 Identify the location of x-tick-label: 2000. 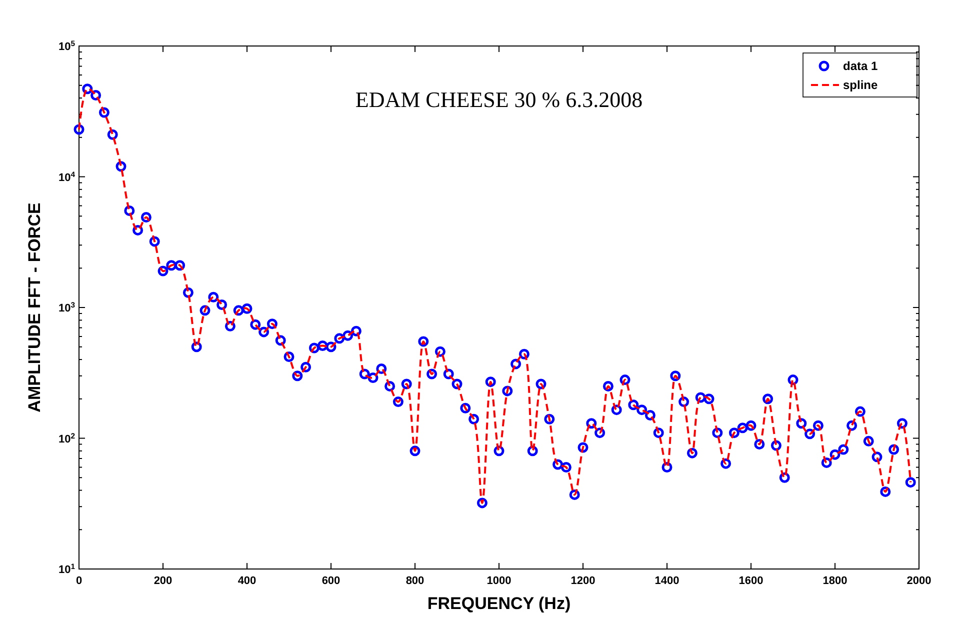
(919, 581).